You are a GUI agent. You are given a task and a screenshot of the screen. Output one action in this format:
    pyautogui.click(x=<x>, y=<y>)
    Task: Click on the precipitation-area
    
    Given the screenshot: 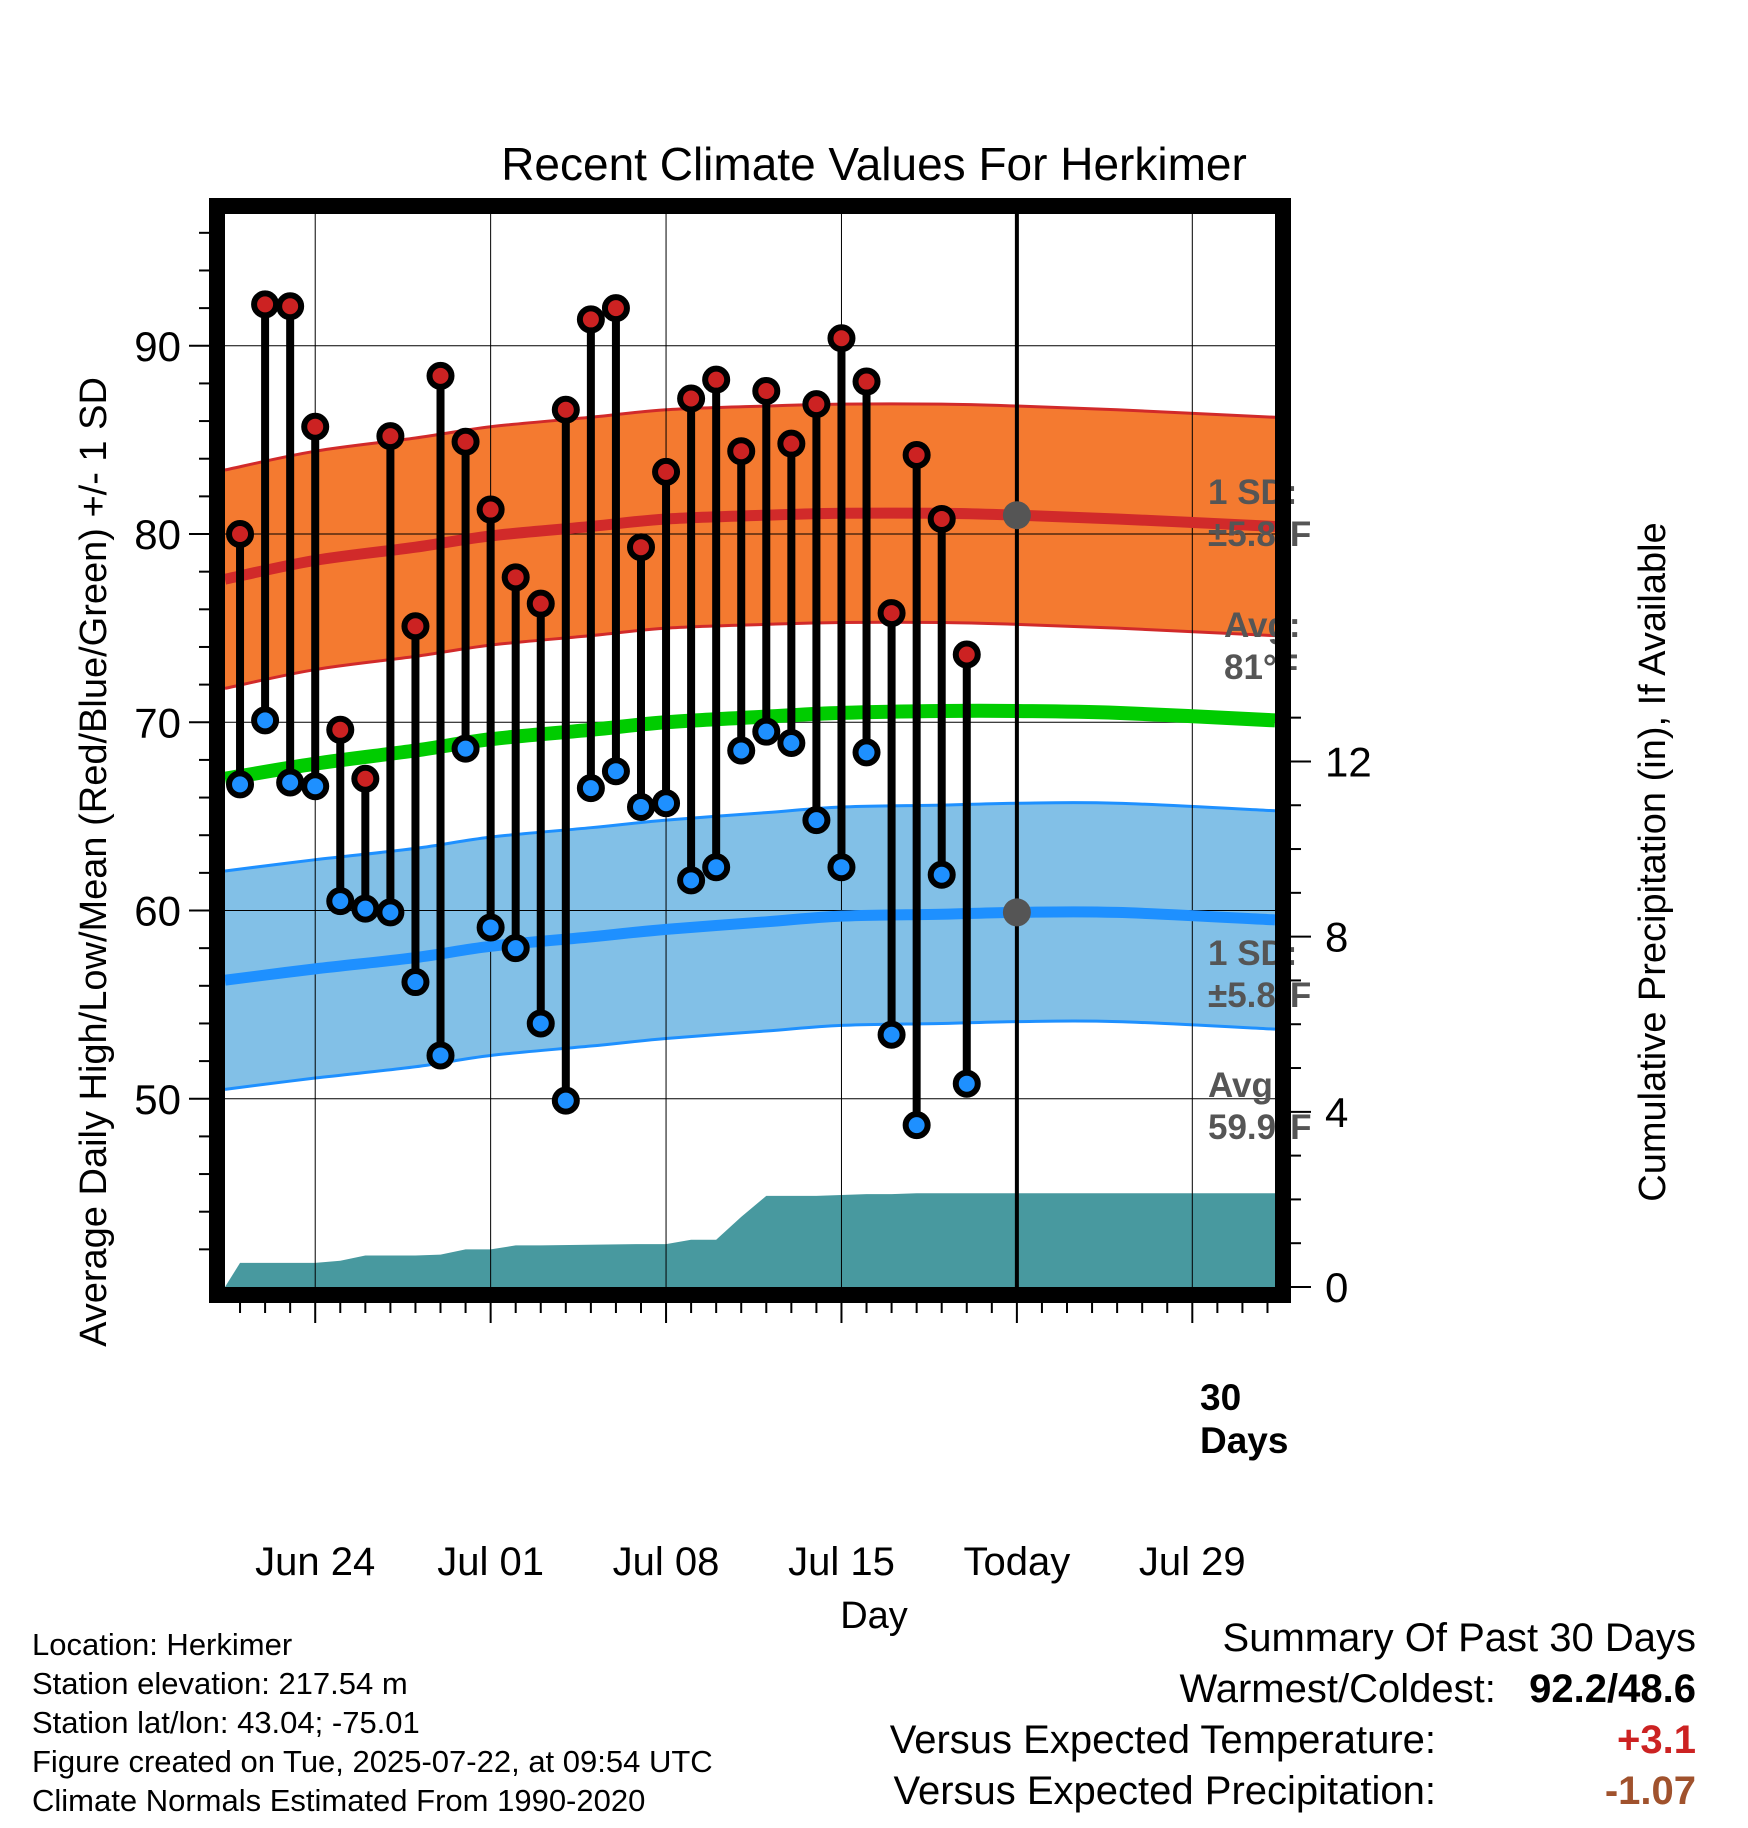 What is the action you would take?
    pyautogui.click(x=750, y=1240)
    